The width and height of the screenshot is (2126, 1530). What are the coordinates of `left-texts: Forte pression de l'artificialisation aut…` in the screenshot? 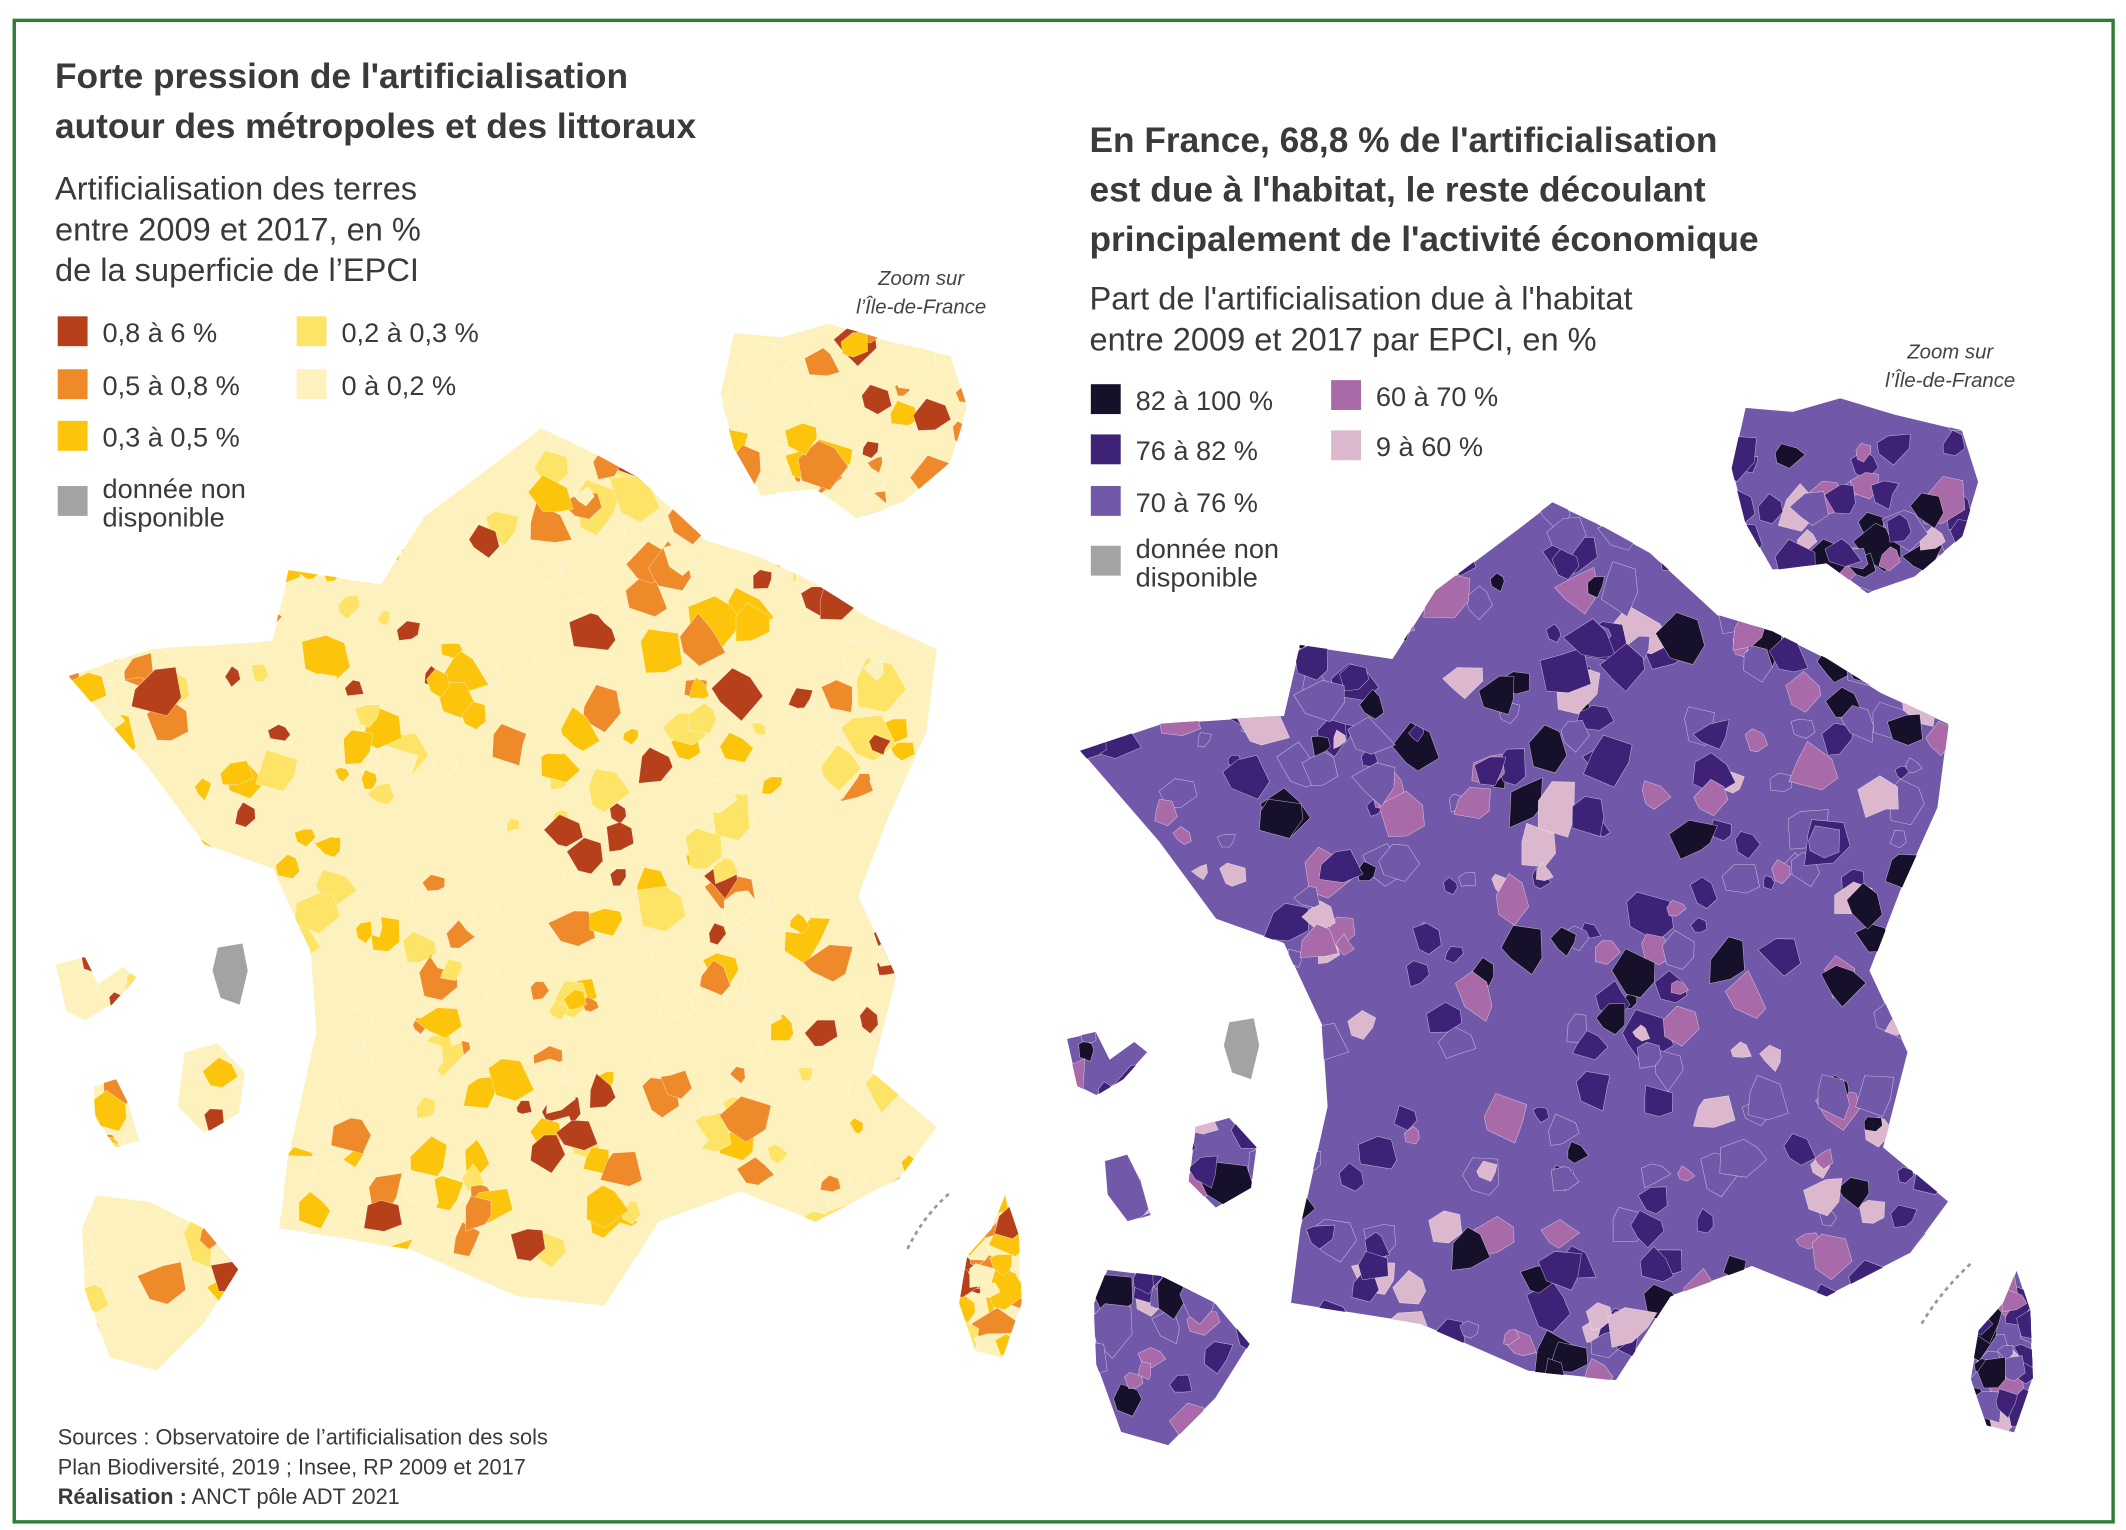 It's located at (520, 295).